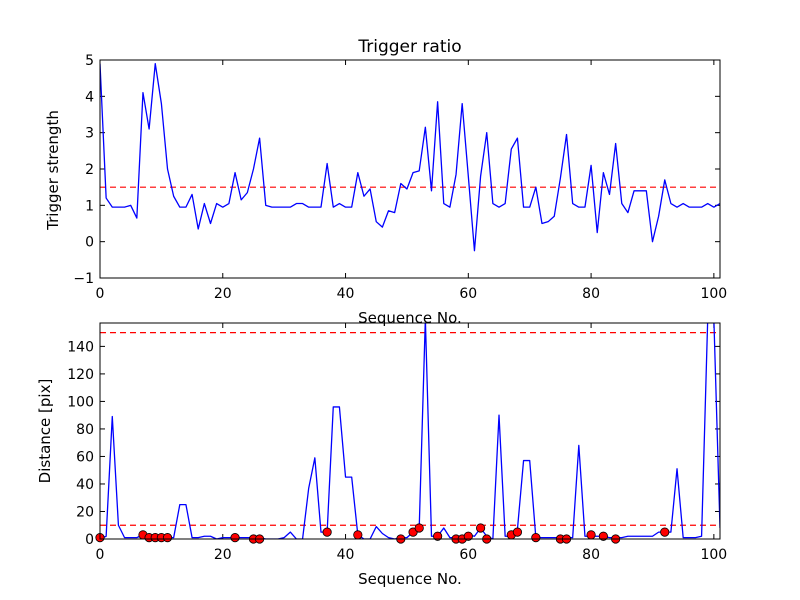  What do you see at coordinates (85, 512) in the screenshot?
I see `bottom-y-tick-label: 20` at bounding box center [85, 512].